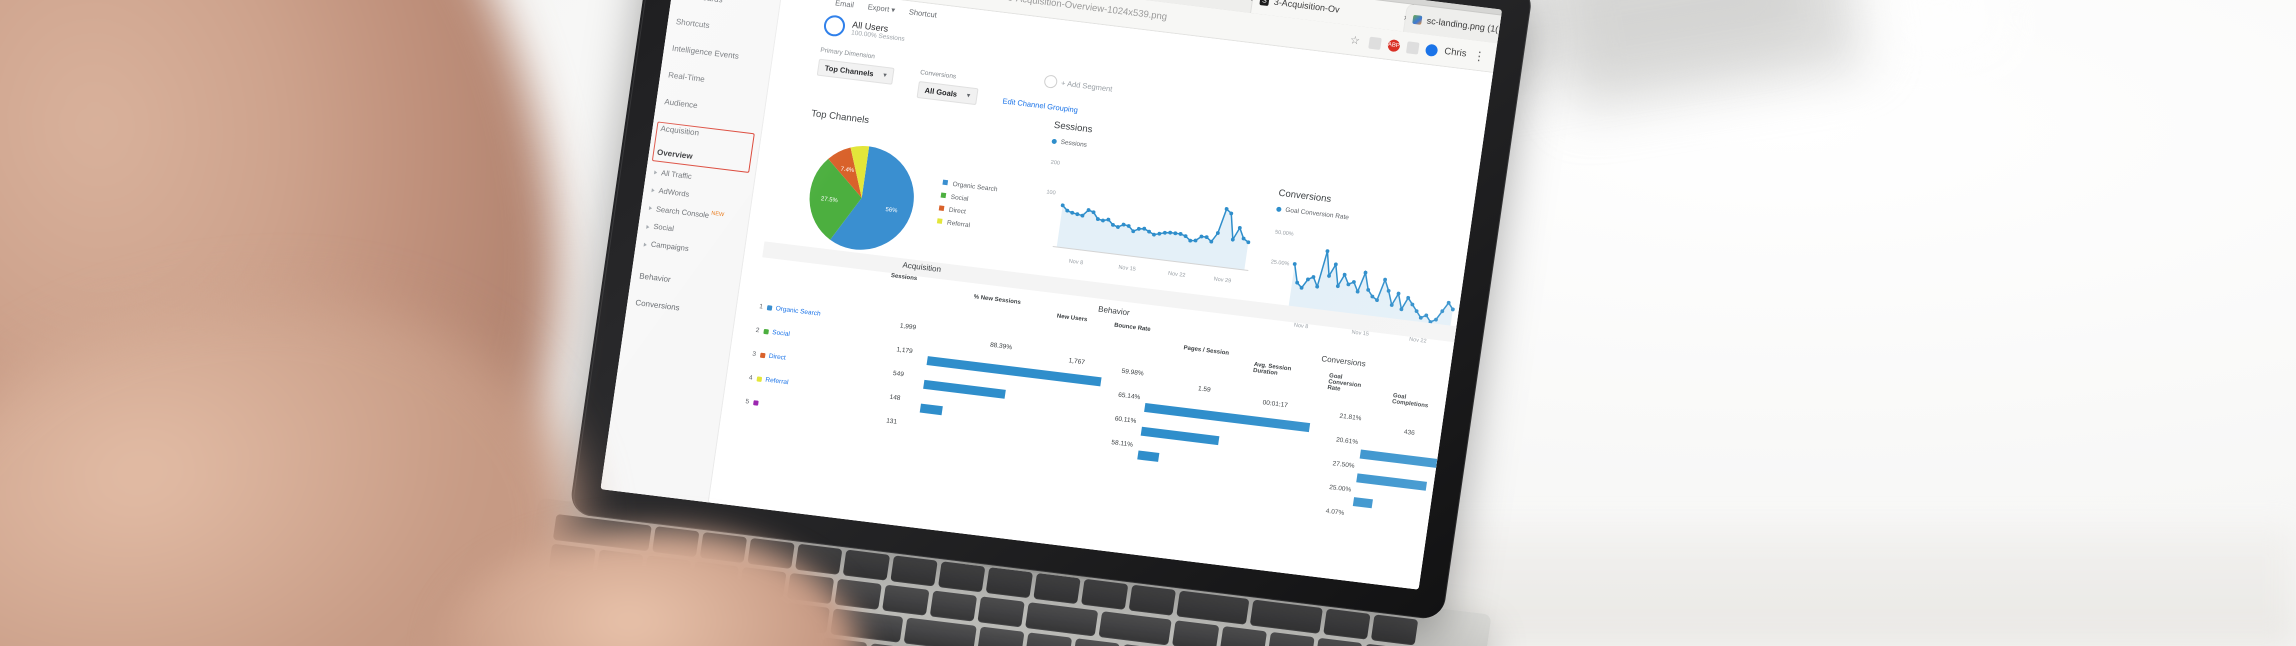  I want to click on adblock-icon: ABP, so click(1393, 45).